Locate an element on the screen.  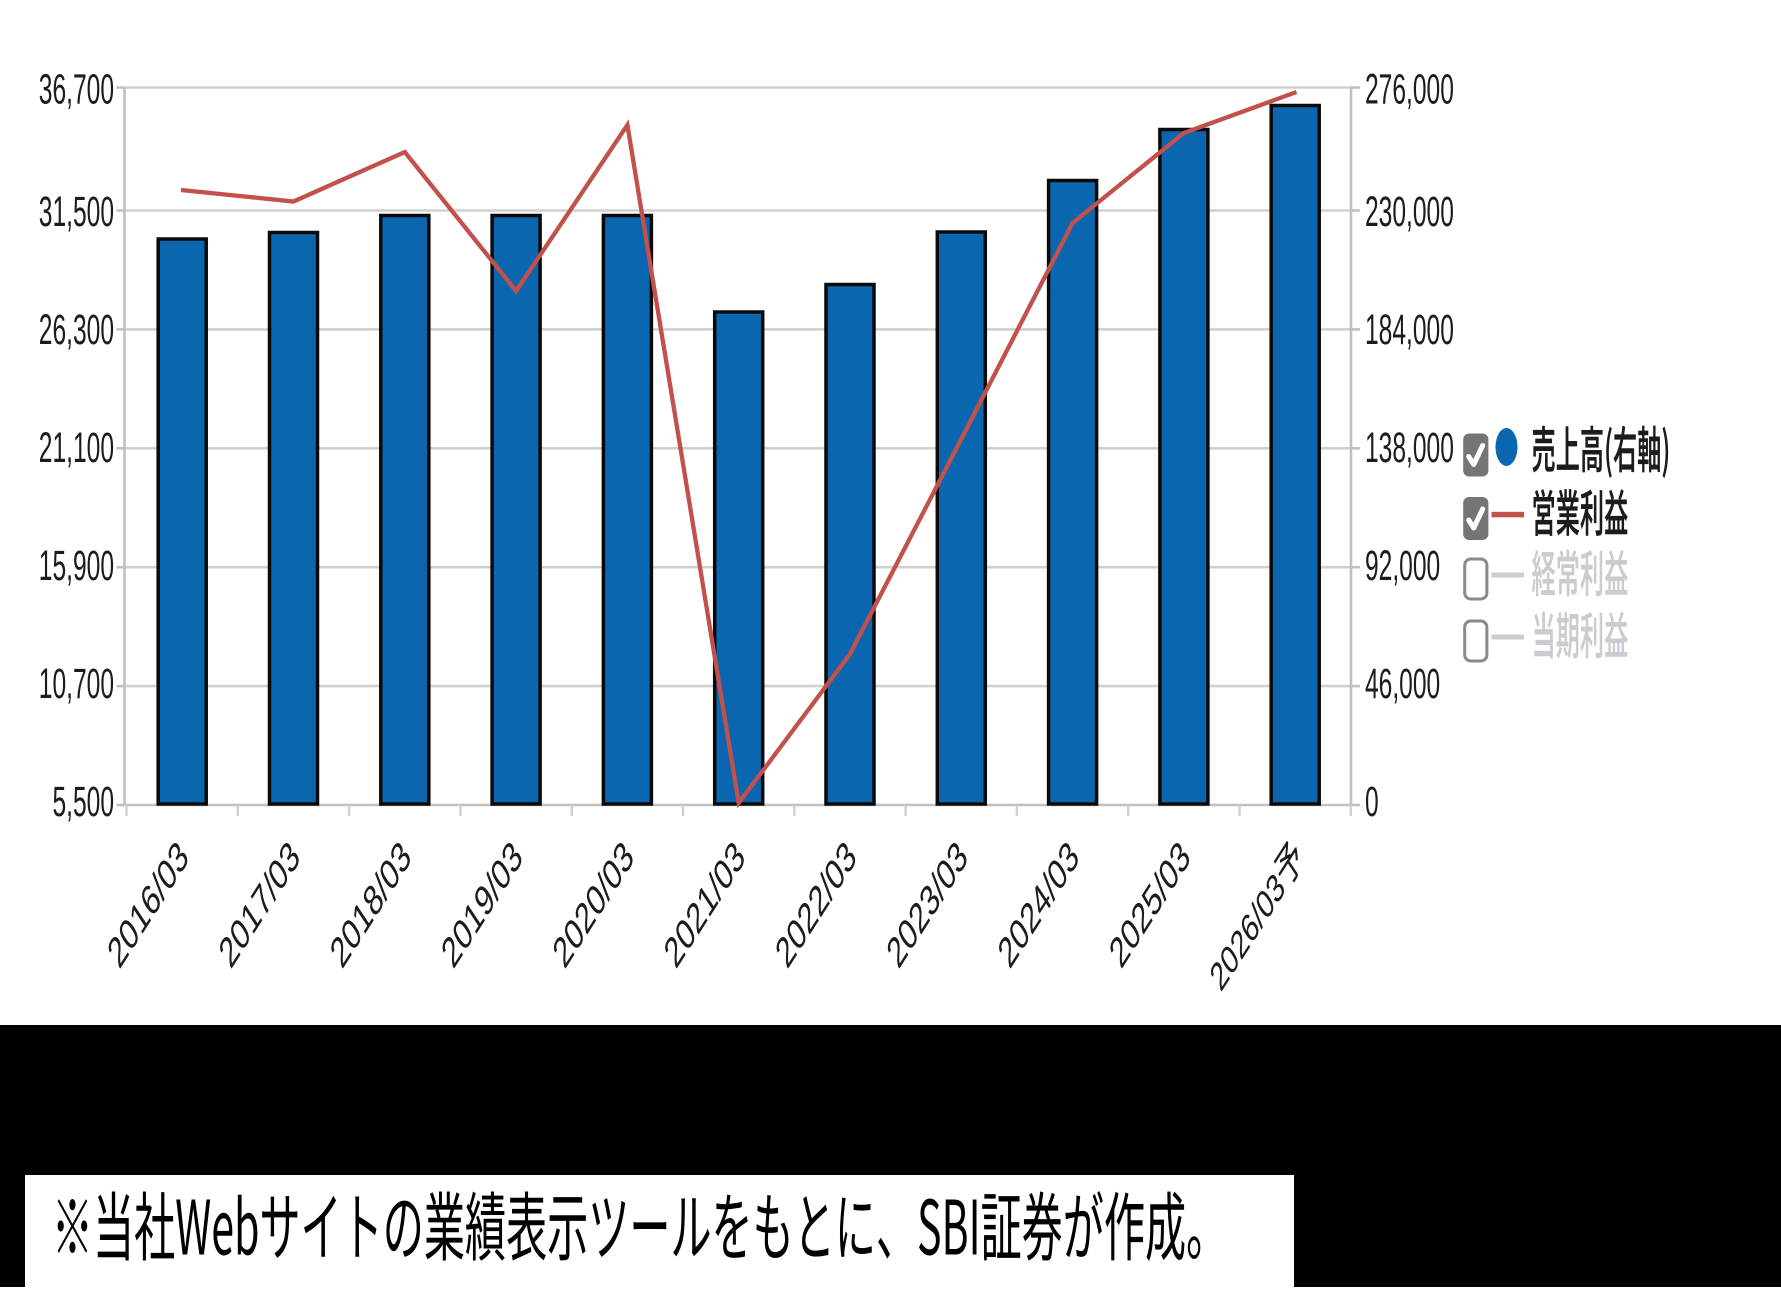
svg-text: 0 is located at coordinates (1372, 802).